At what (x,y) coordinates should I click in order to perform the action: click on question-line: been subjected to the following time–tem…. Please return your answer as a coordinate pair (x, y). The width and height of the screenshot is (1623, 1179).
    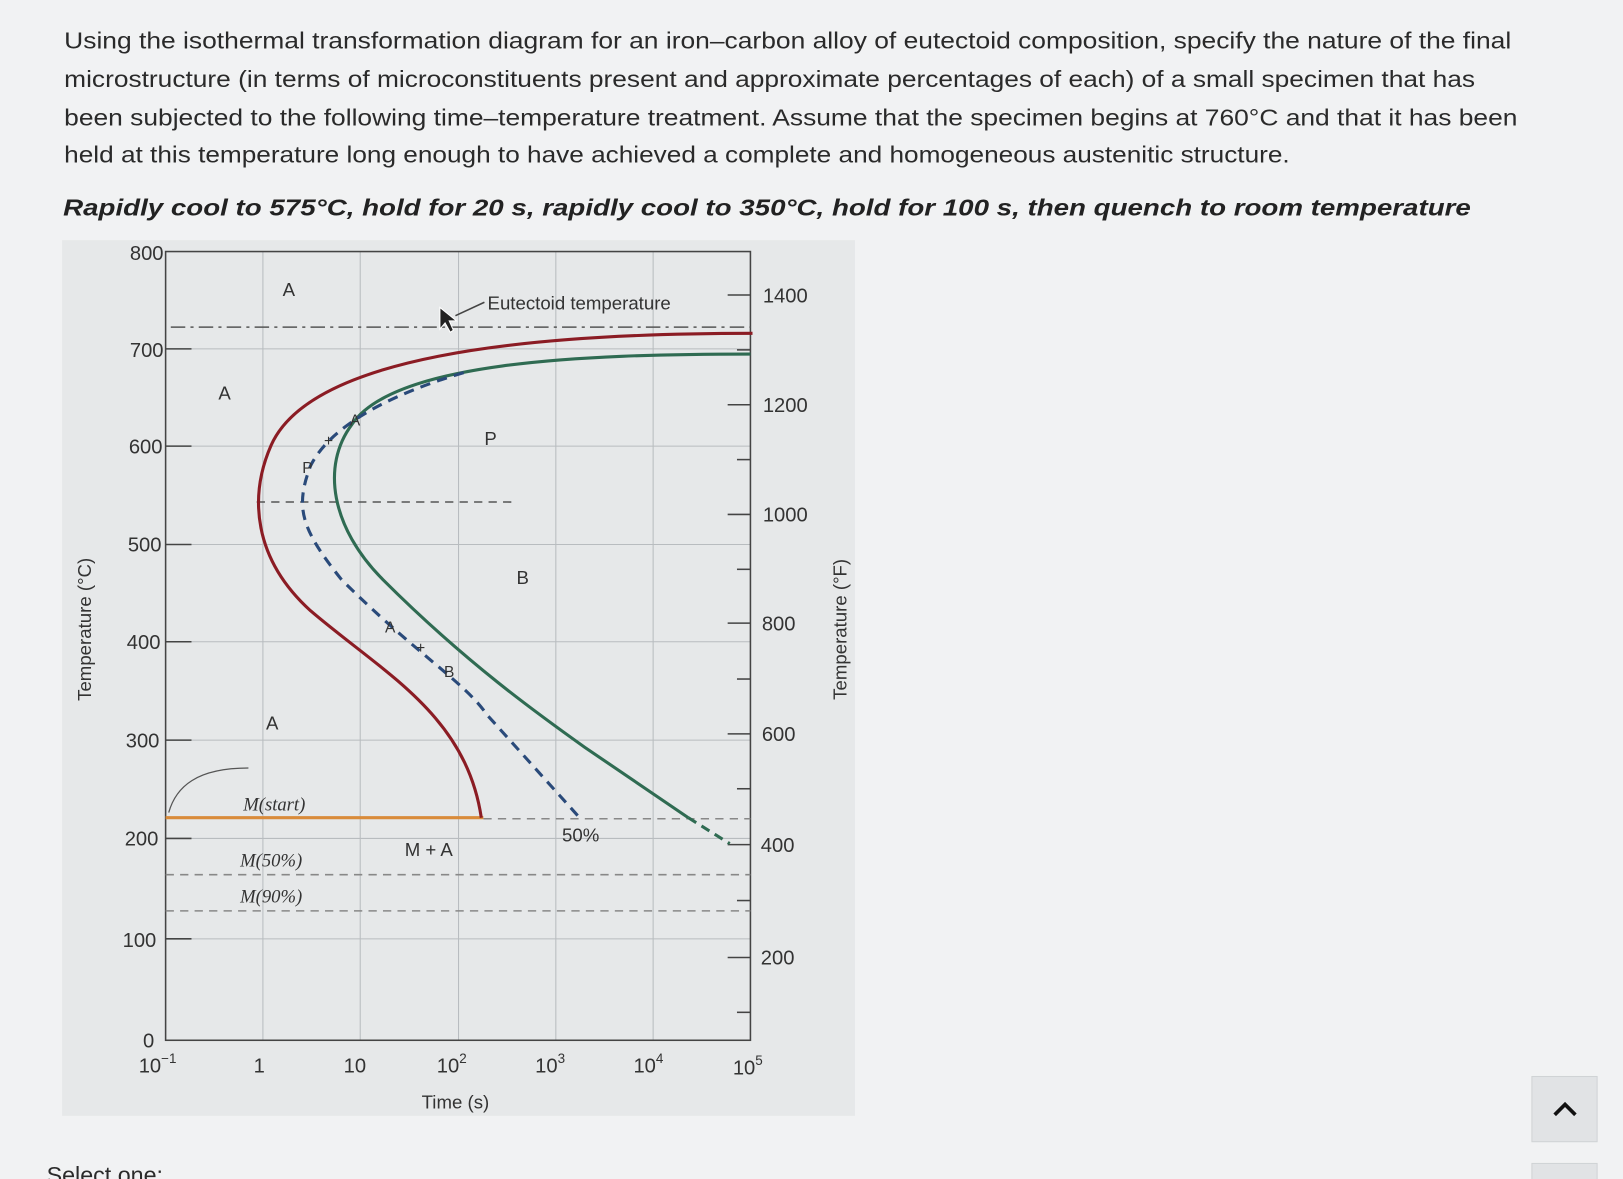
    Looking at the image, I should click on (790, 117).